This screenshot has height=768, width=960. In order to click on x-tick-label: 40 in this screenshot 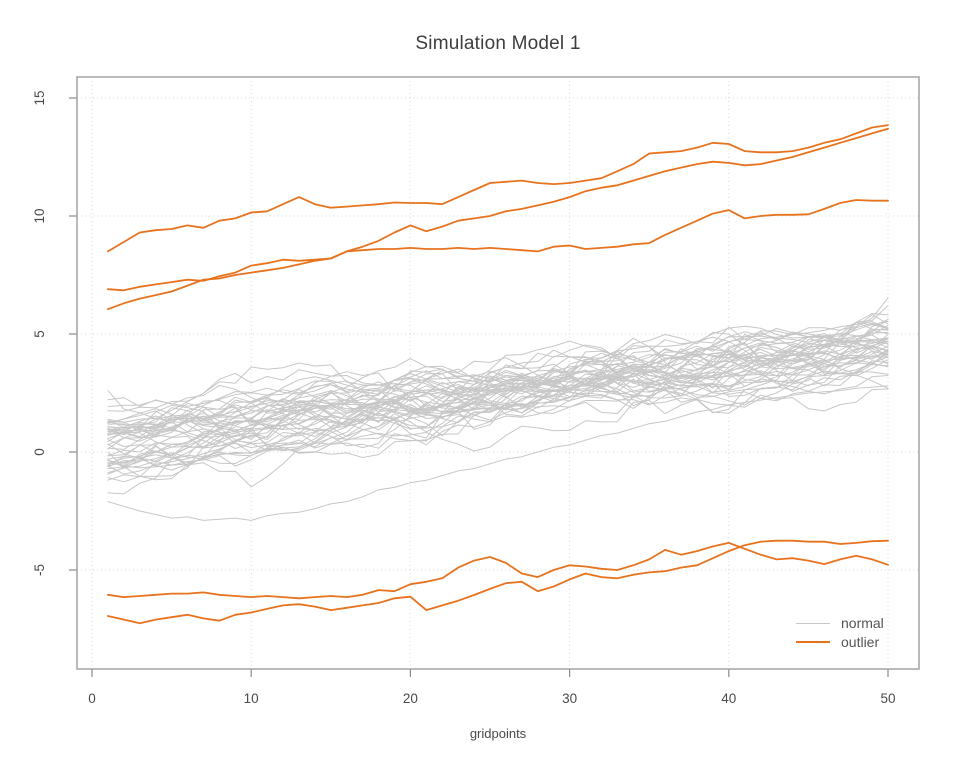, I will do `click(728, 698)`.